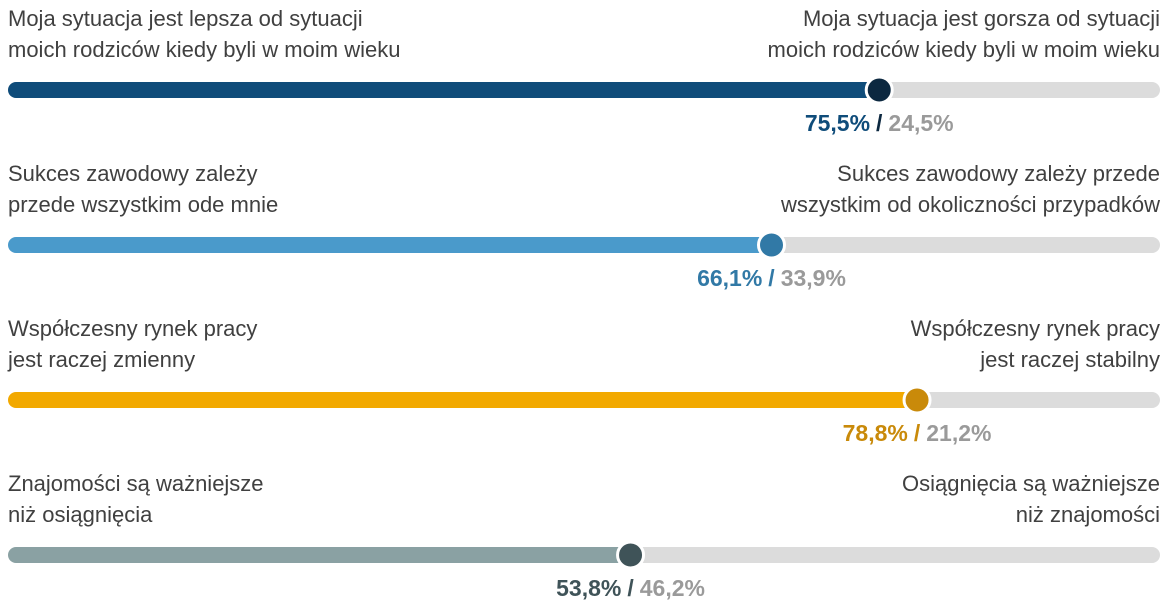 This screenshot has width=1168, height=606. Describe the element at coordinates (204, 49) in the screenshot. I see `left-label: moich rodziców kiedy byli w moim wieku` at that location.